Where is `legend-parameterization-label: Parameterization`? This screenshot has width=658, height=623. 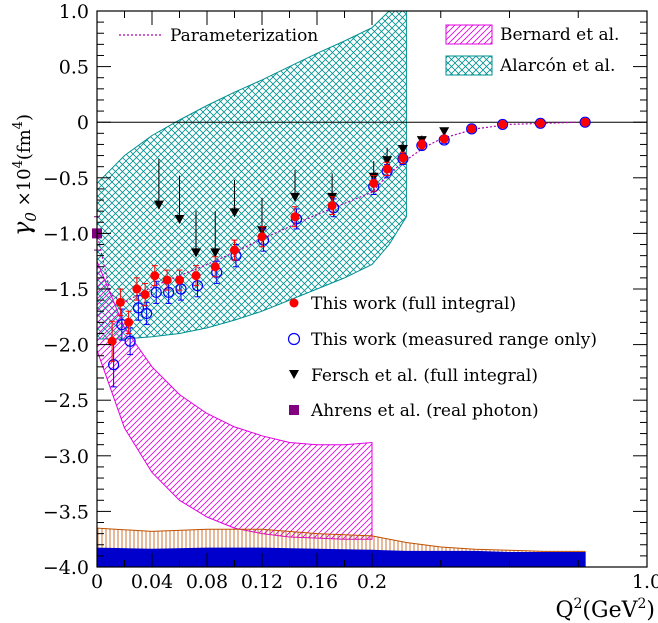 legend-parameterization-label: Parameterization is located at coordinates (244, 36).